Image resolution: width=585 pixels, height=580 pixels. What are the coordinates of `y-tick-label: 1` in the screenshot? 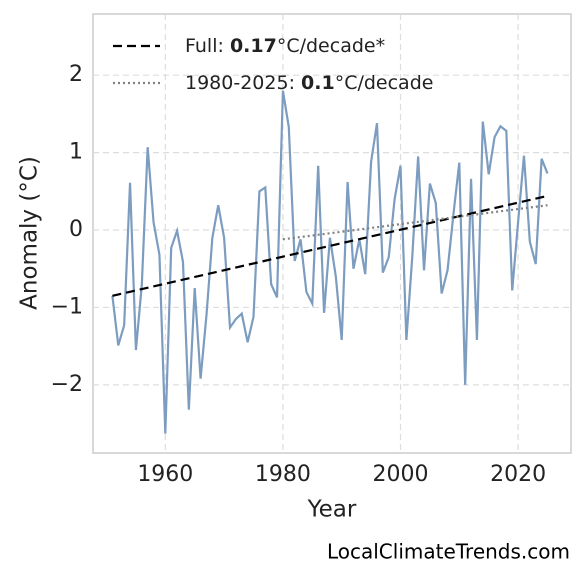 It's located at (76, 152).